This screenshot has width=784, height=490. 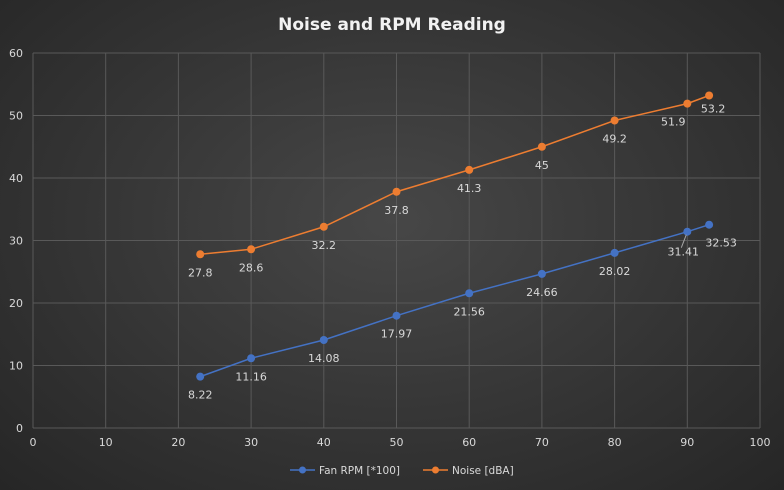 I want to click on data-label: 31.41, so click(x=684, y=252).